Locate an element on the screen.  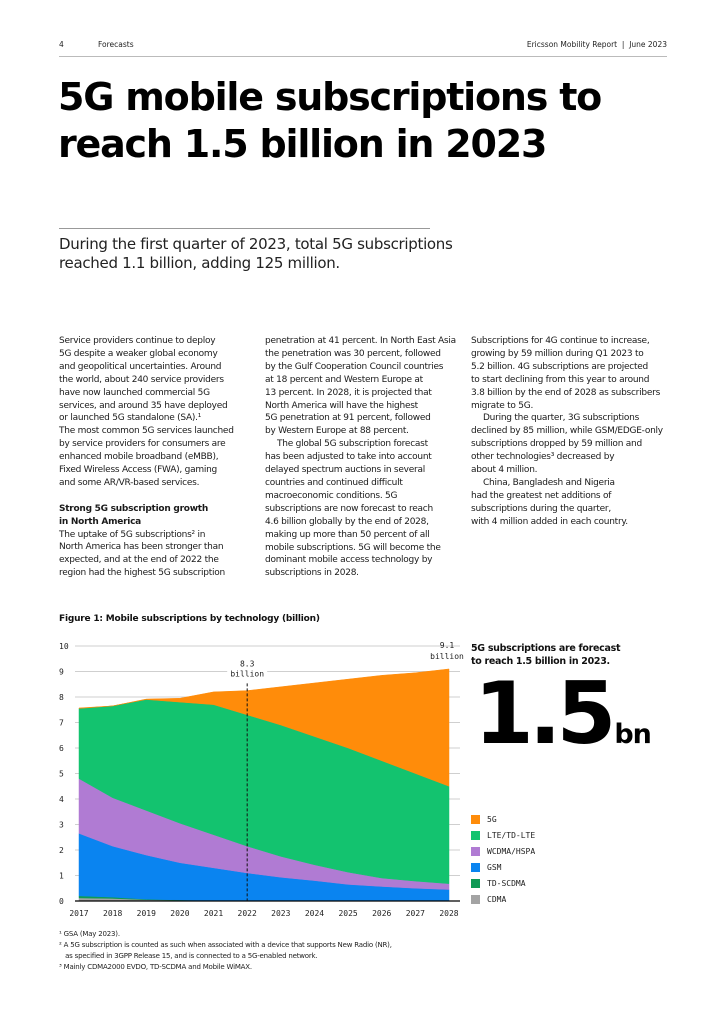
body-text-line: the penetration was 30 percent, followed is located at coordinates (353, 353).